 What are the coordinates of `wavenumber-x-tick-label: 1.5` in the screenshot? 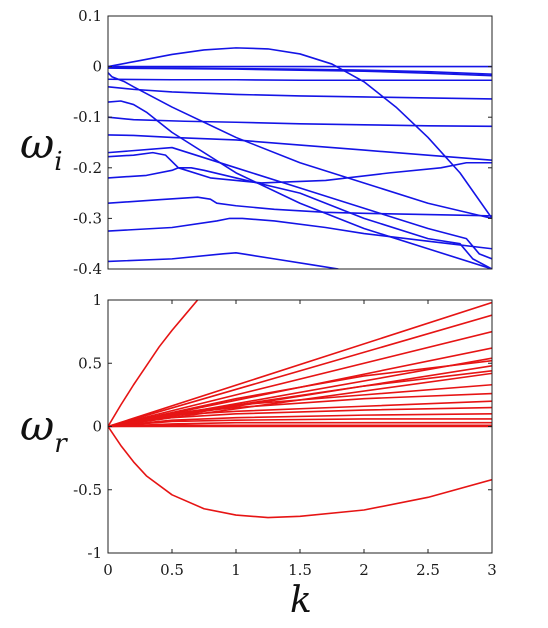 It's located at (300, 570).